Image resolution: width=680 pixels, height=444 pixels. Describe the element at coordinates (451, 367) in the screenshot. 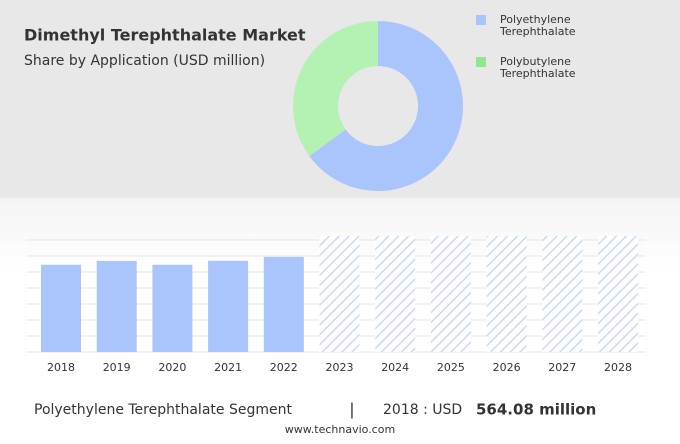

I see `x-tick-label: 2025` at that location.